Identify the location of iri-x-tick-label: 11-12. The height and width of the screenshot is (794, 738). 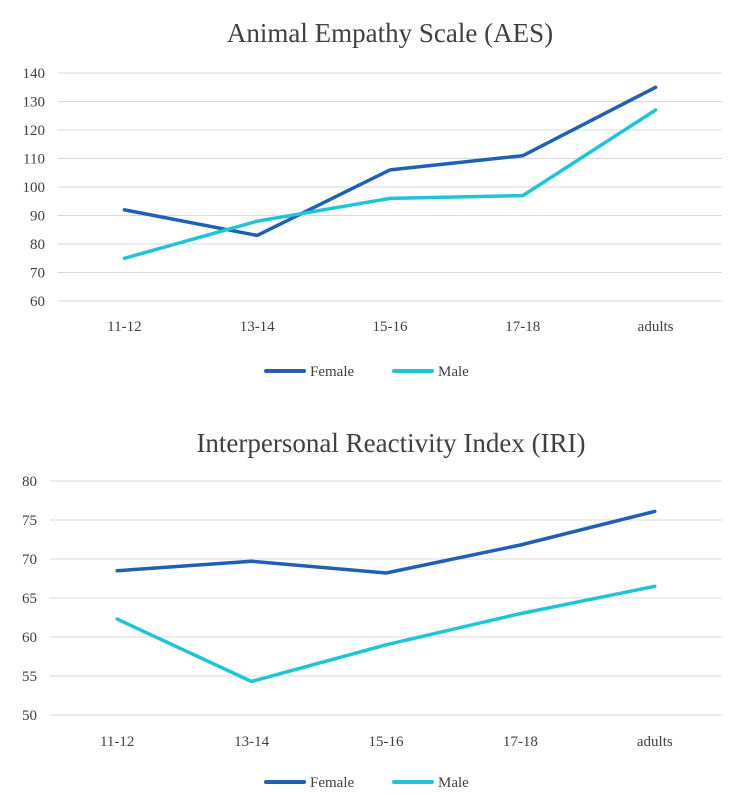
(117, 742).